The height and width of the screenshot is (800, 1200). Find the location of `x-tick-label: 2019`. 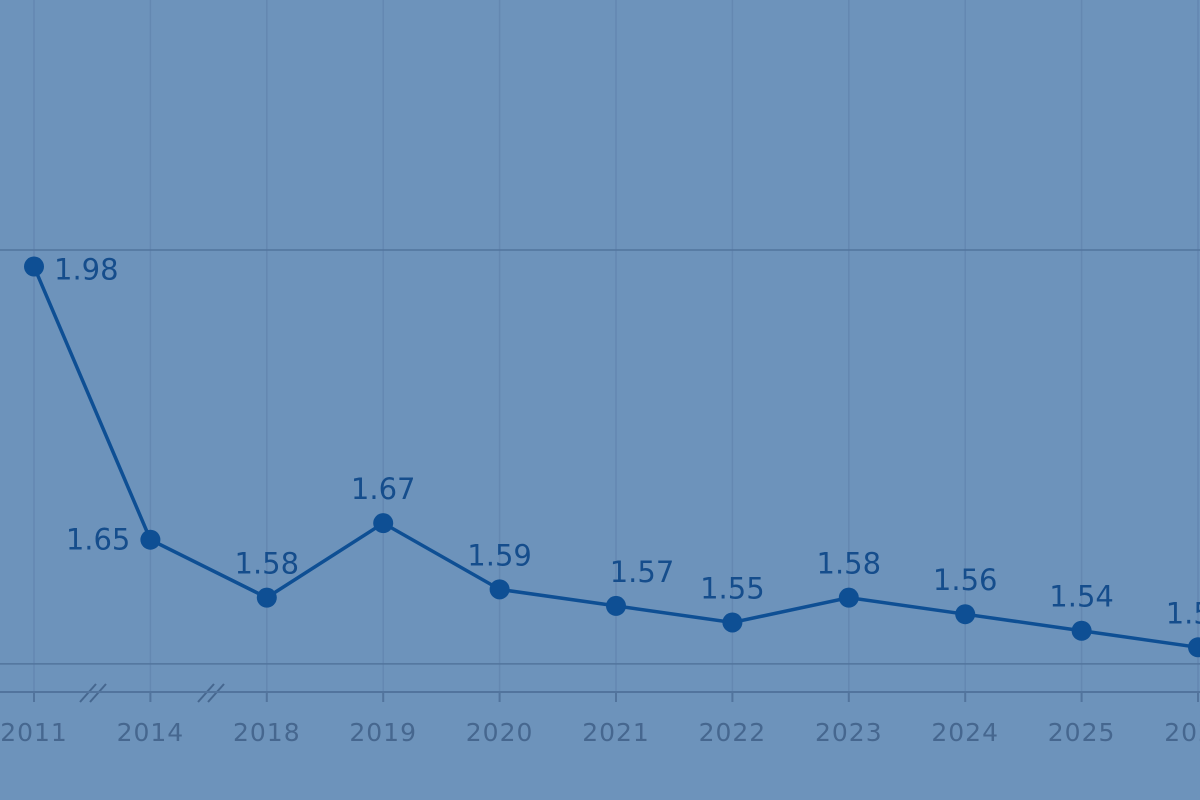

x-tick-label: 2019 is located at coordinates (383, 732).